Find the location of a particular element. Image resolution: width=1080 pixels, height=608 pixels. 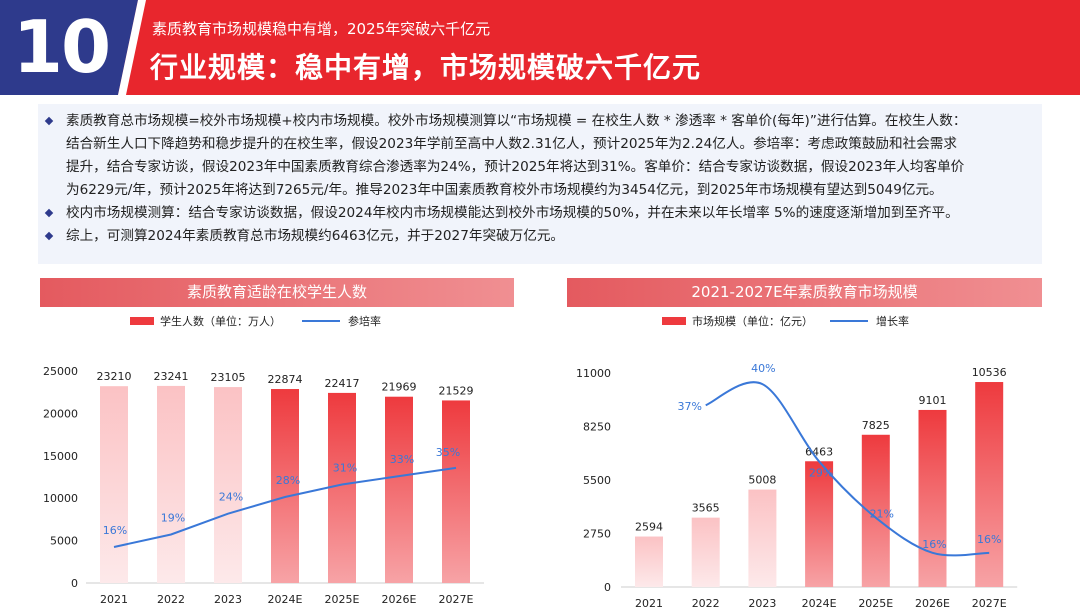

y-tick-label: 25000 is located at coordinates (60, 371).